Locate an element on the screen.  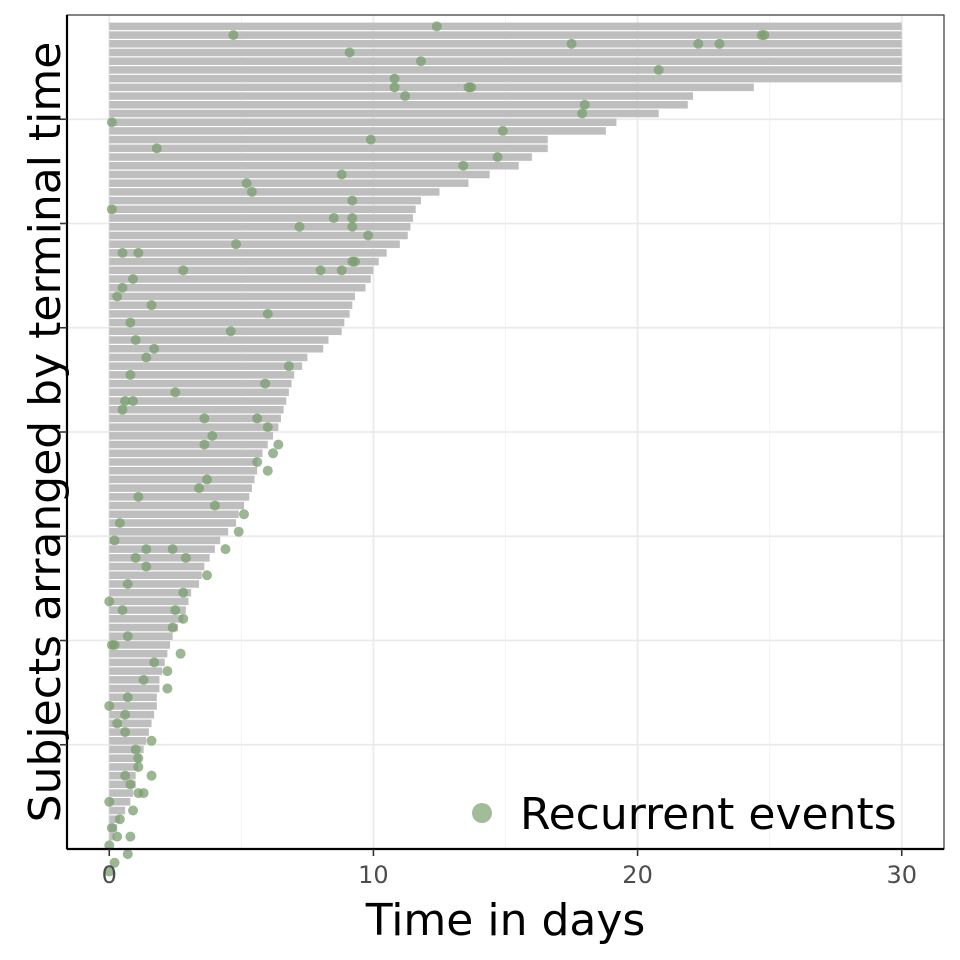
legend: Recurrent events is located at coordinates (684, 814).